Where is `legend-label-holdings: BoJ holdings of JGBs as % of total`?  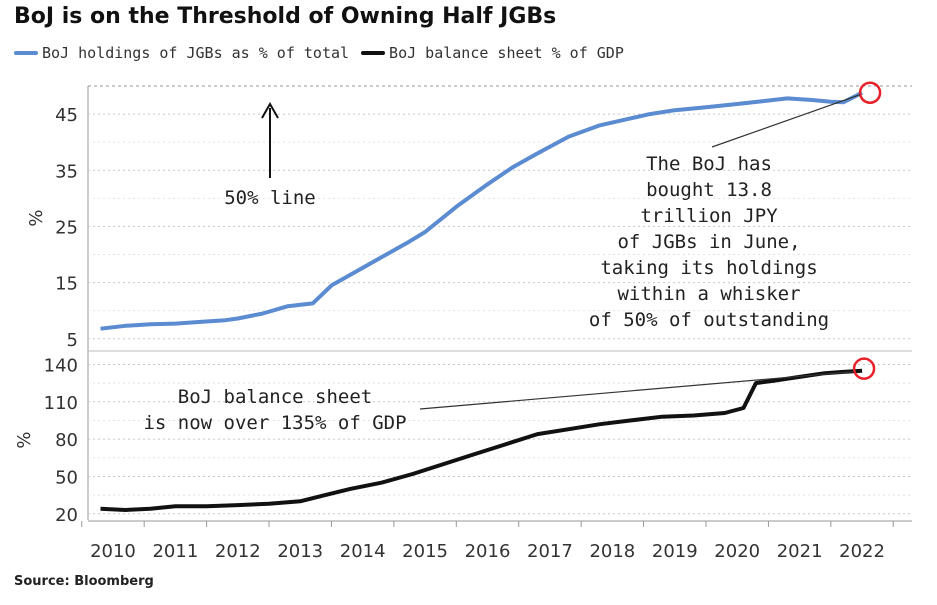 legend-label-holdings: BoJ holdings of JGBs as % of total is located at coordinates (196, 53).